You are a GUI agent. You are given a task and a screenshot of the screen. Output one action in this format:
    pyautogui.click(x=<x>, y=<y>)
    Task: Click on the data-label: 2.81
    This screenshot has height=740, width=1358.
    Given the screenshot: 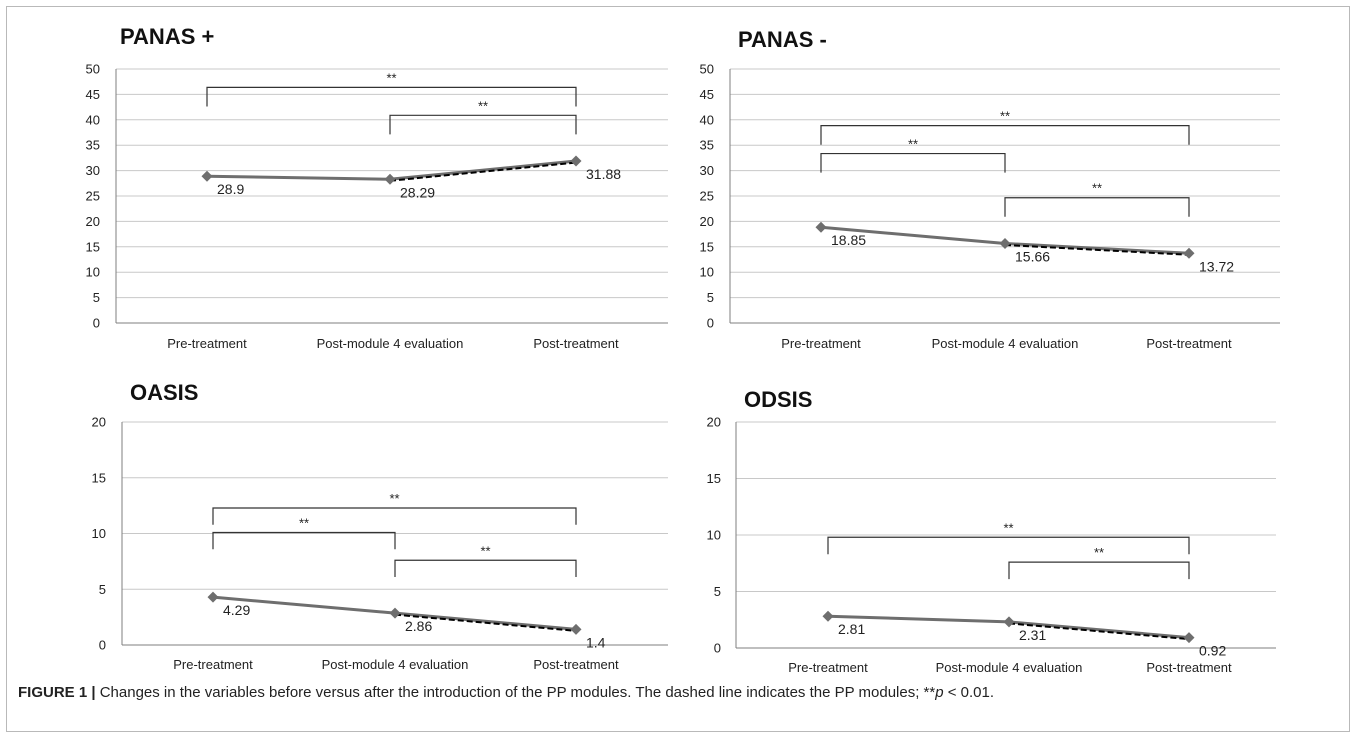 What is the action you would take?
    pyautogui.click(x=851, y=629)
    